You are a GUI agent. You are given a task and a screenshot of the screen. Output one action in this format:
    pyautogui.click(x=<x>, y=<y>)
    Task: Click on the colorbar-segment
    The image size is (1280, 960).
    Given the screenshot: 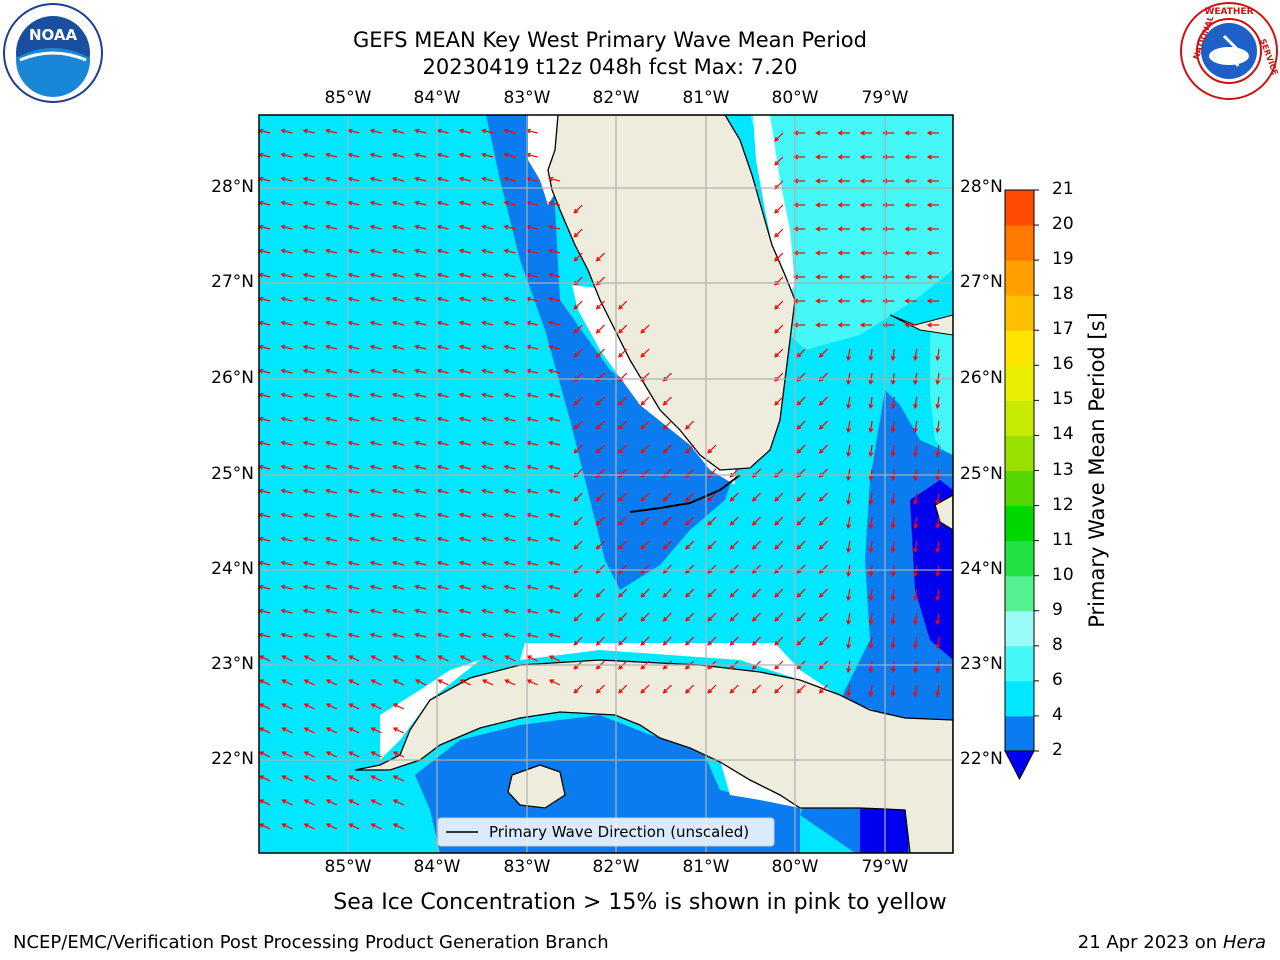 What is the action you would take?
    pyautogui.click(x=1019, y=453)
    